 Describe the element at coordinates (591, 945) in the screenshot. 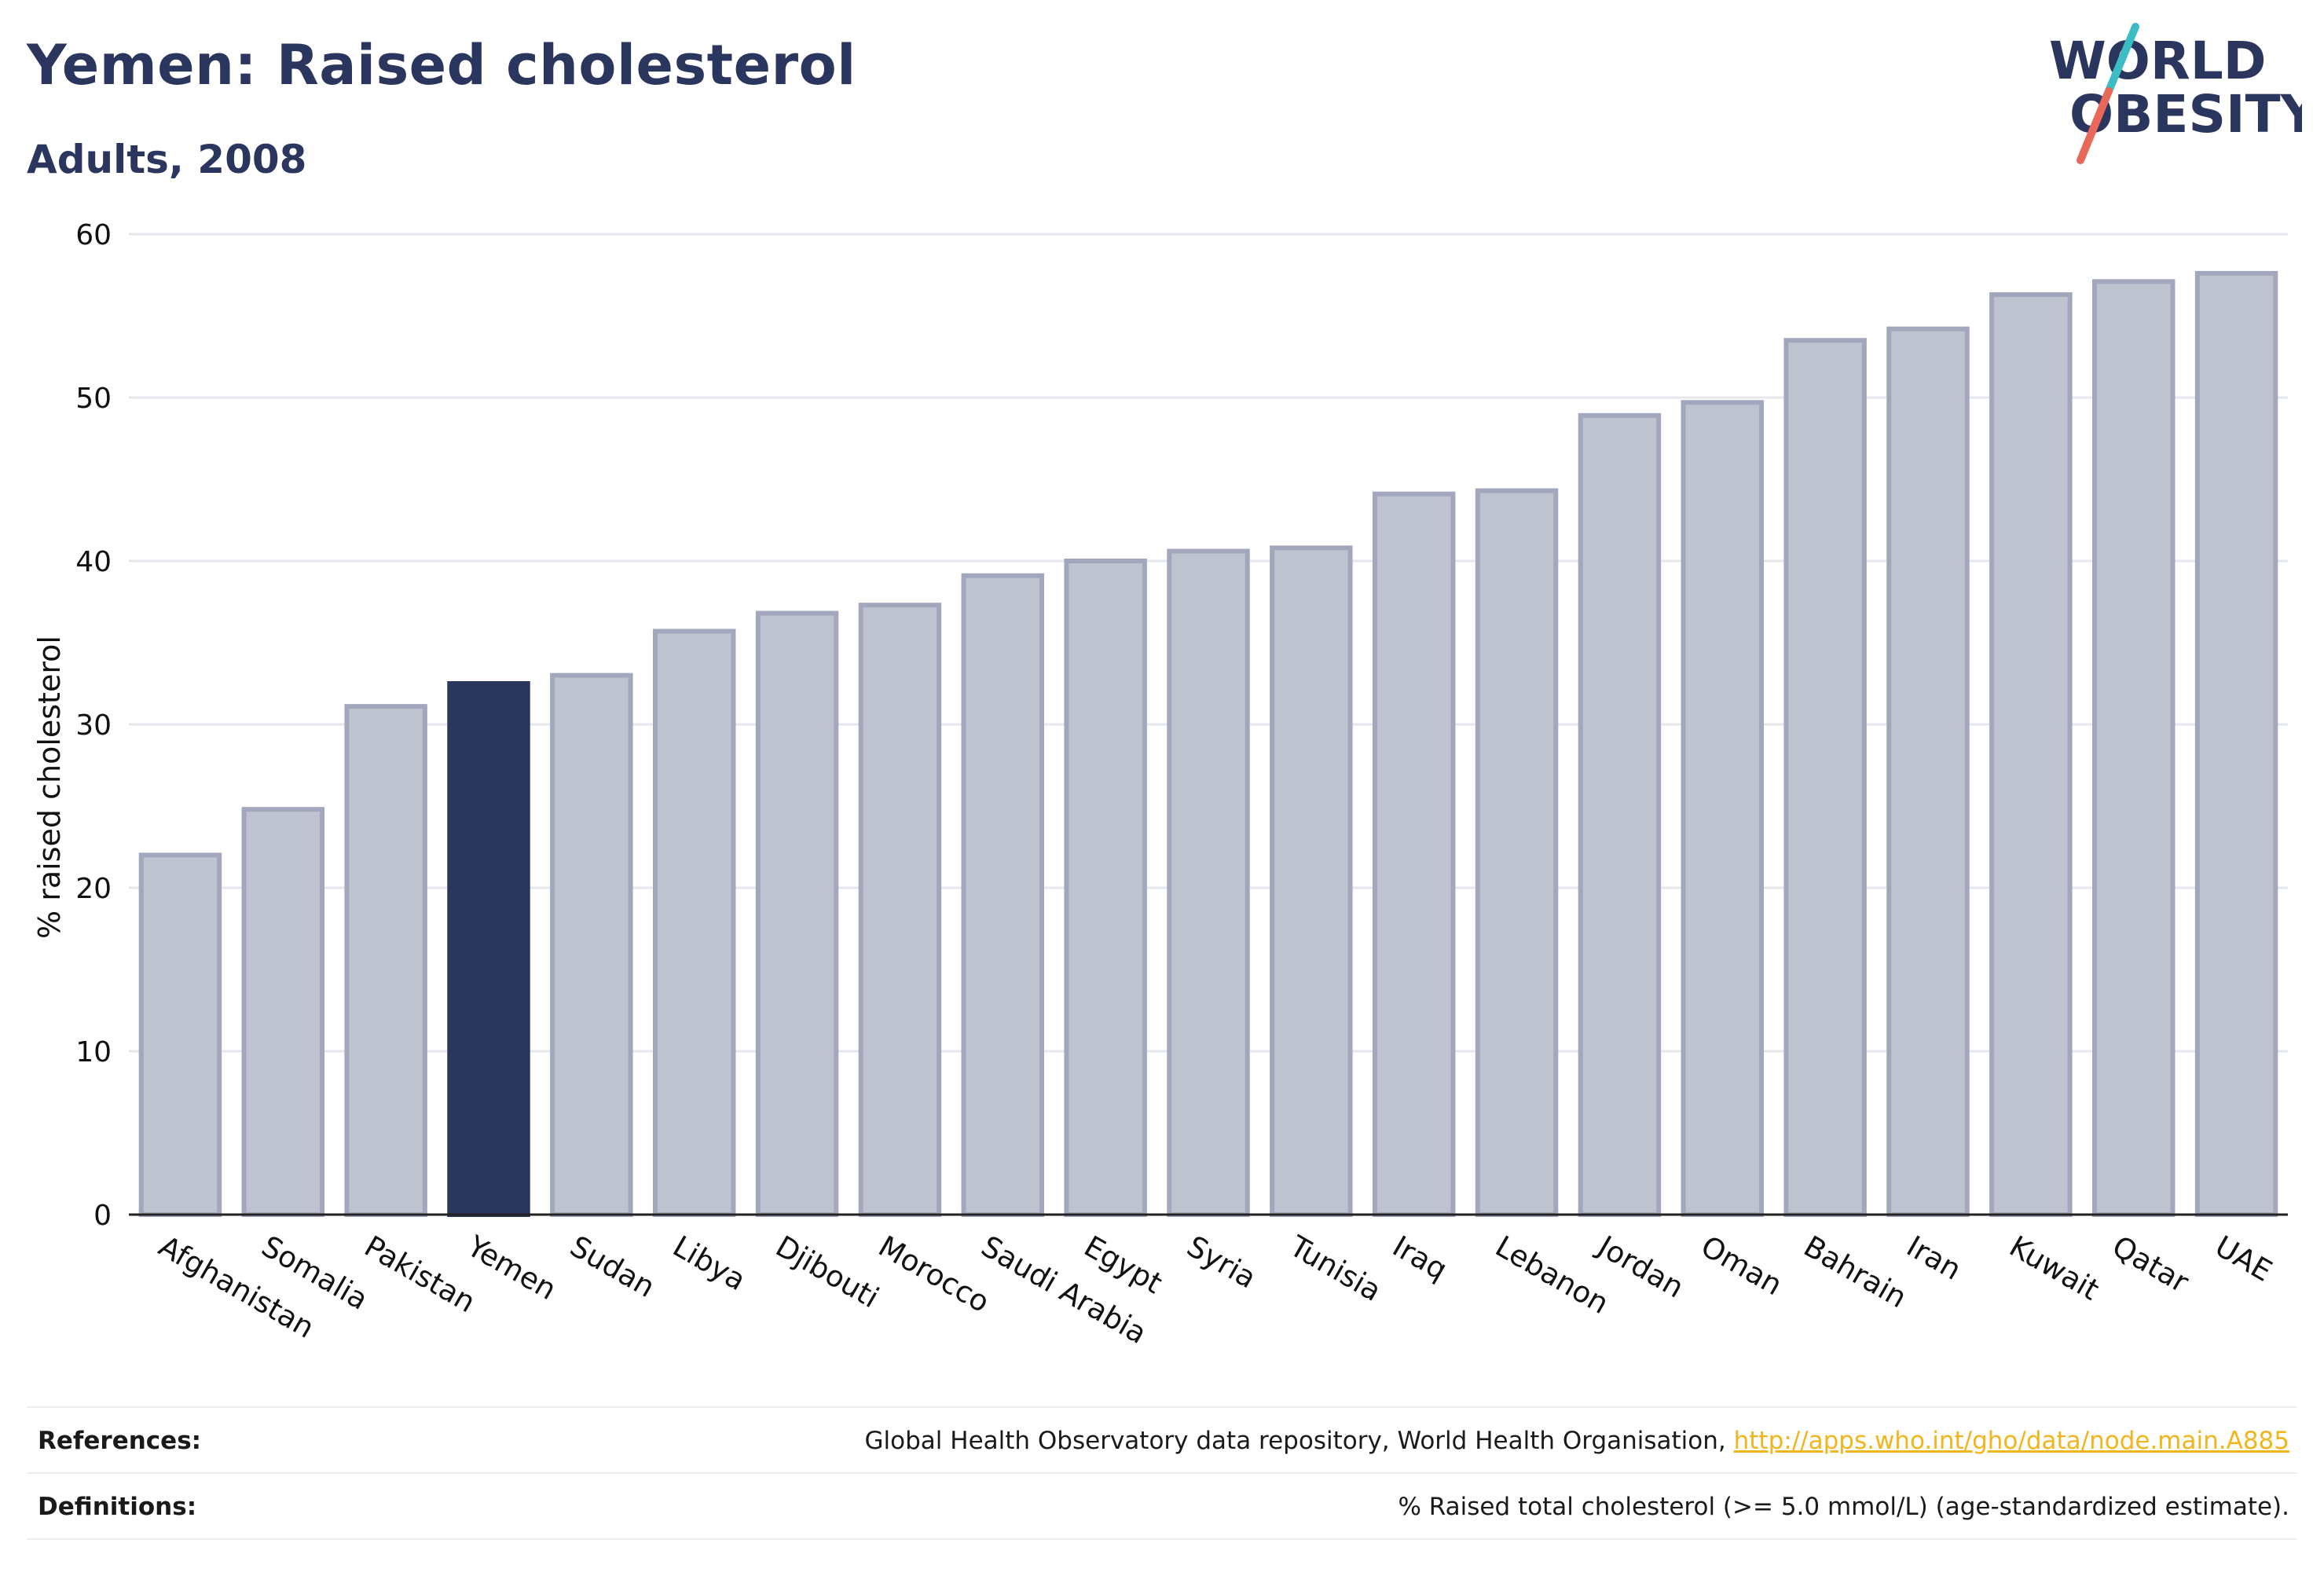

I see `bar-sudan` at that location.